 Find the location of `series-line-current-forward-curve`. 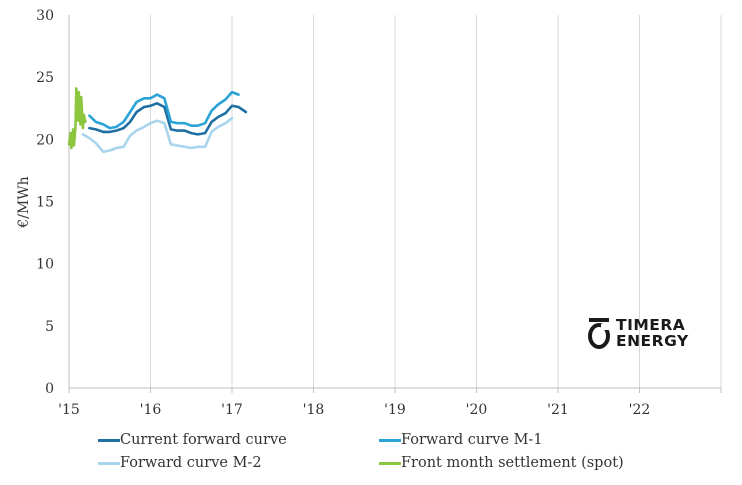

series-line-current-forward-curve is located at coordinates (168, 119).